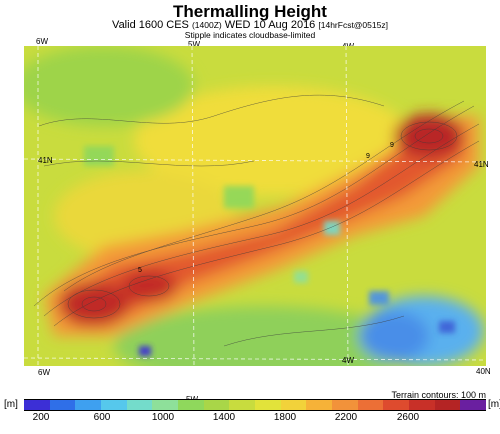 Image resolution: width=500 pixels, height=434 pixels. Describe the element at coordinates (163, 417) in the screenshot. I see `colorbar-tick: 1000` at that location.